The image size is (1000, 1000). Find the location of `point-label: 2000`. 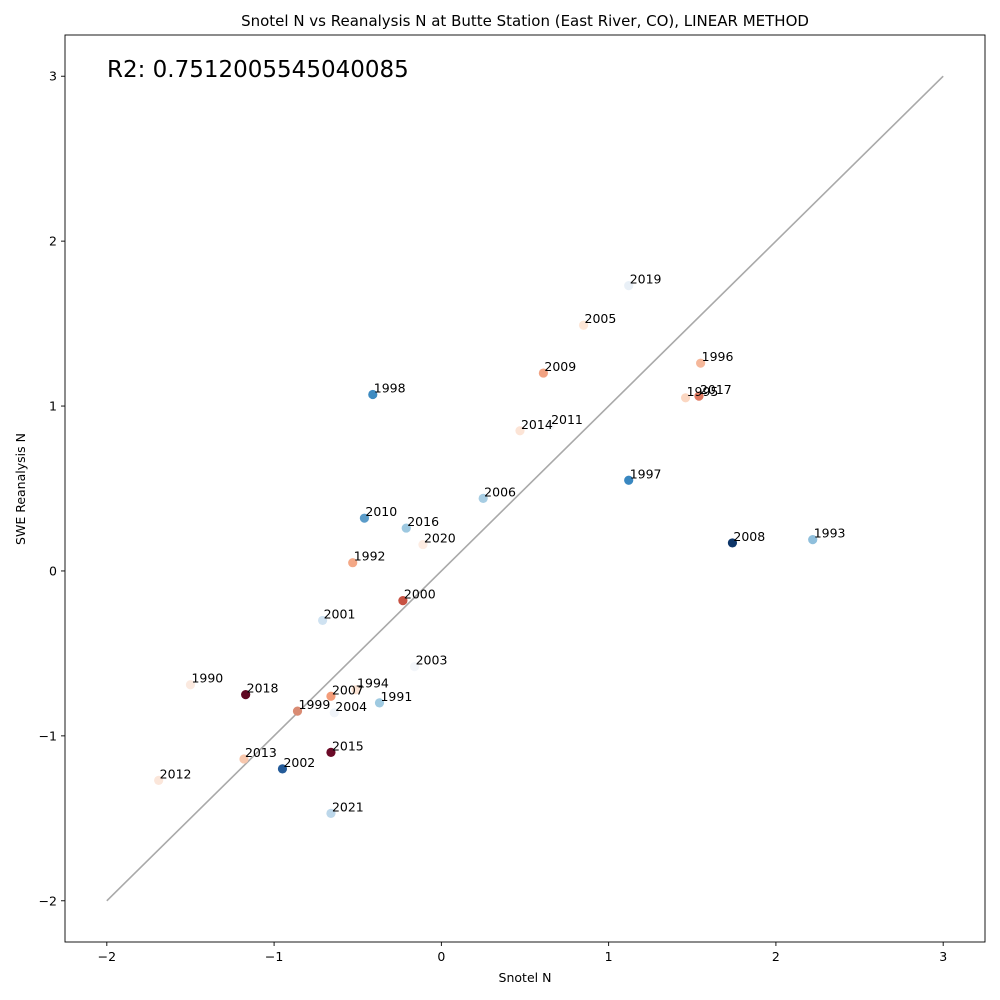

point-label: 2000 is located at coordinates (420, 594).